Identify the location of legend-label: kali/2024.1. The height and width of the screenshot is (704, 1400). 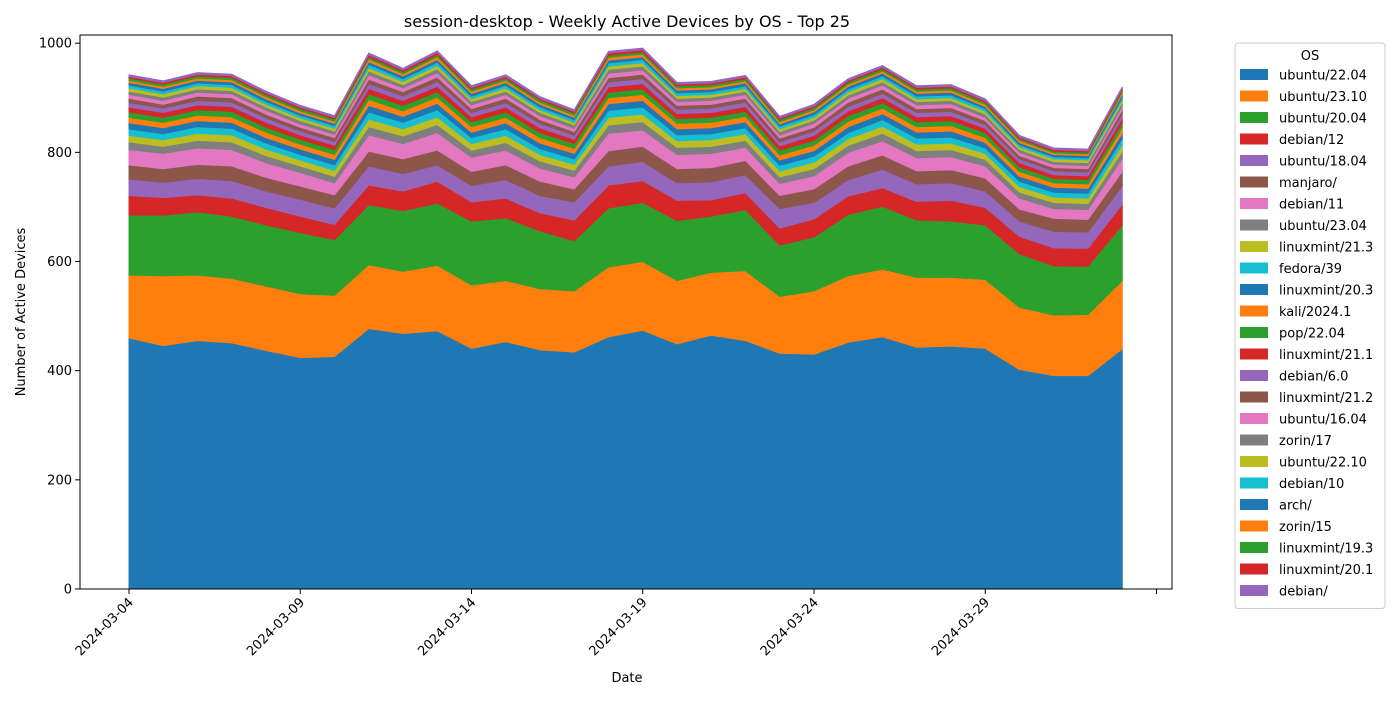
(1315, 312).